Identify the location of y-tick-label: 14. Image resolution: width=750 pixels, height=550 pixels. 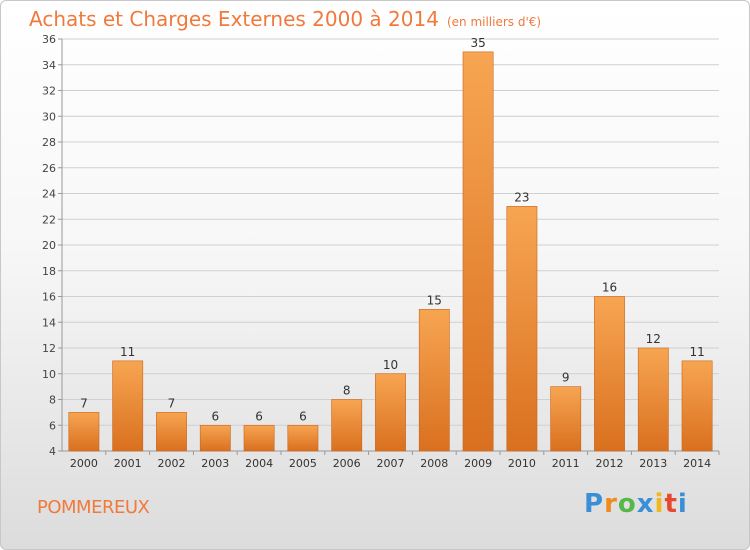
(49, 322).